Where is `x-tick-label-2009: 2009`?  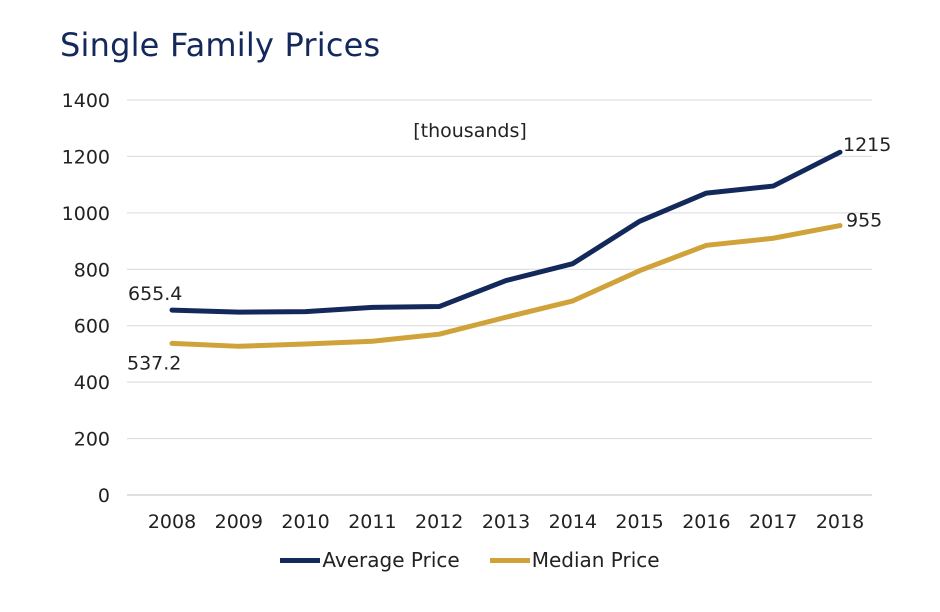
x-tick-label-2009: 2009 is located at coordinates (239, 522).